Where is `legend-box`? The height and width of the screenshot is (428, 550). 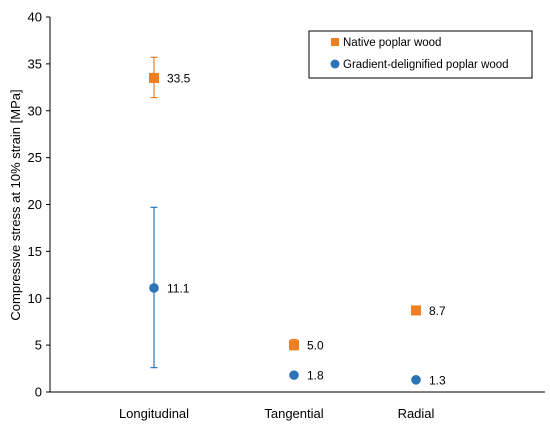
legend-box is located at coordinates (420, 54).